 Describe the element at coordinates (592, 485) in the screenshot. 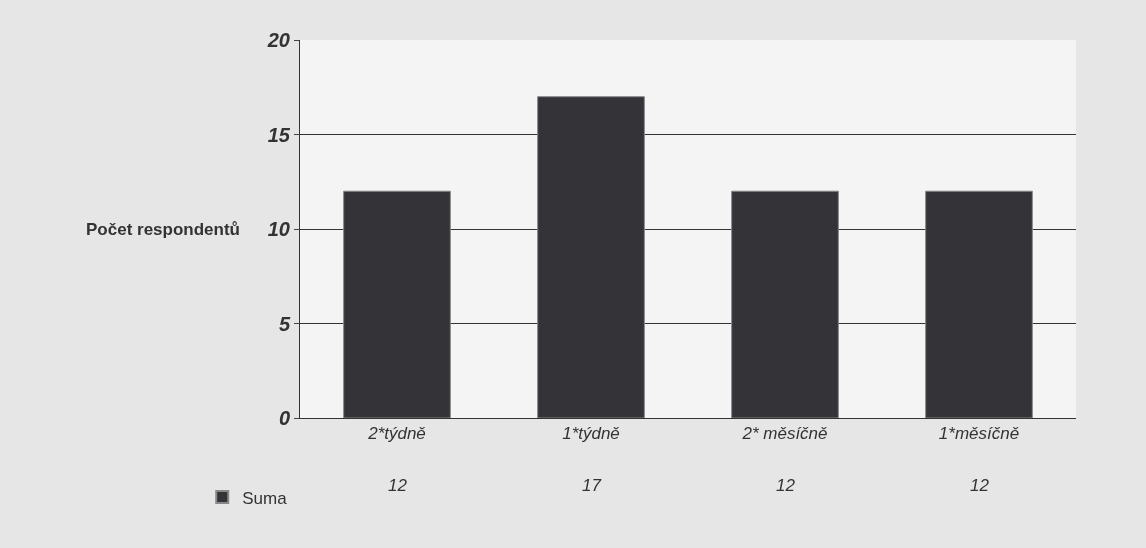

I see `data-label: 17` at that location.